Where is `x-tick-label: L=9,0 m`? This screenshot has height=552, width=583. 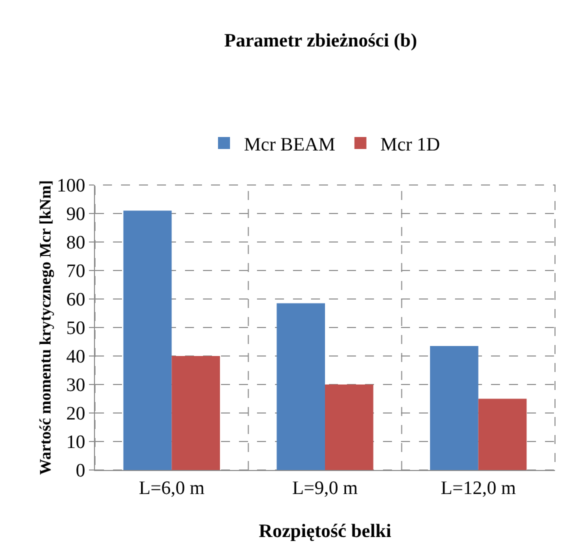
x-tick-label: L=9,0 m is located at coordinates (325, 488).